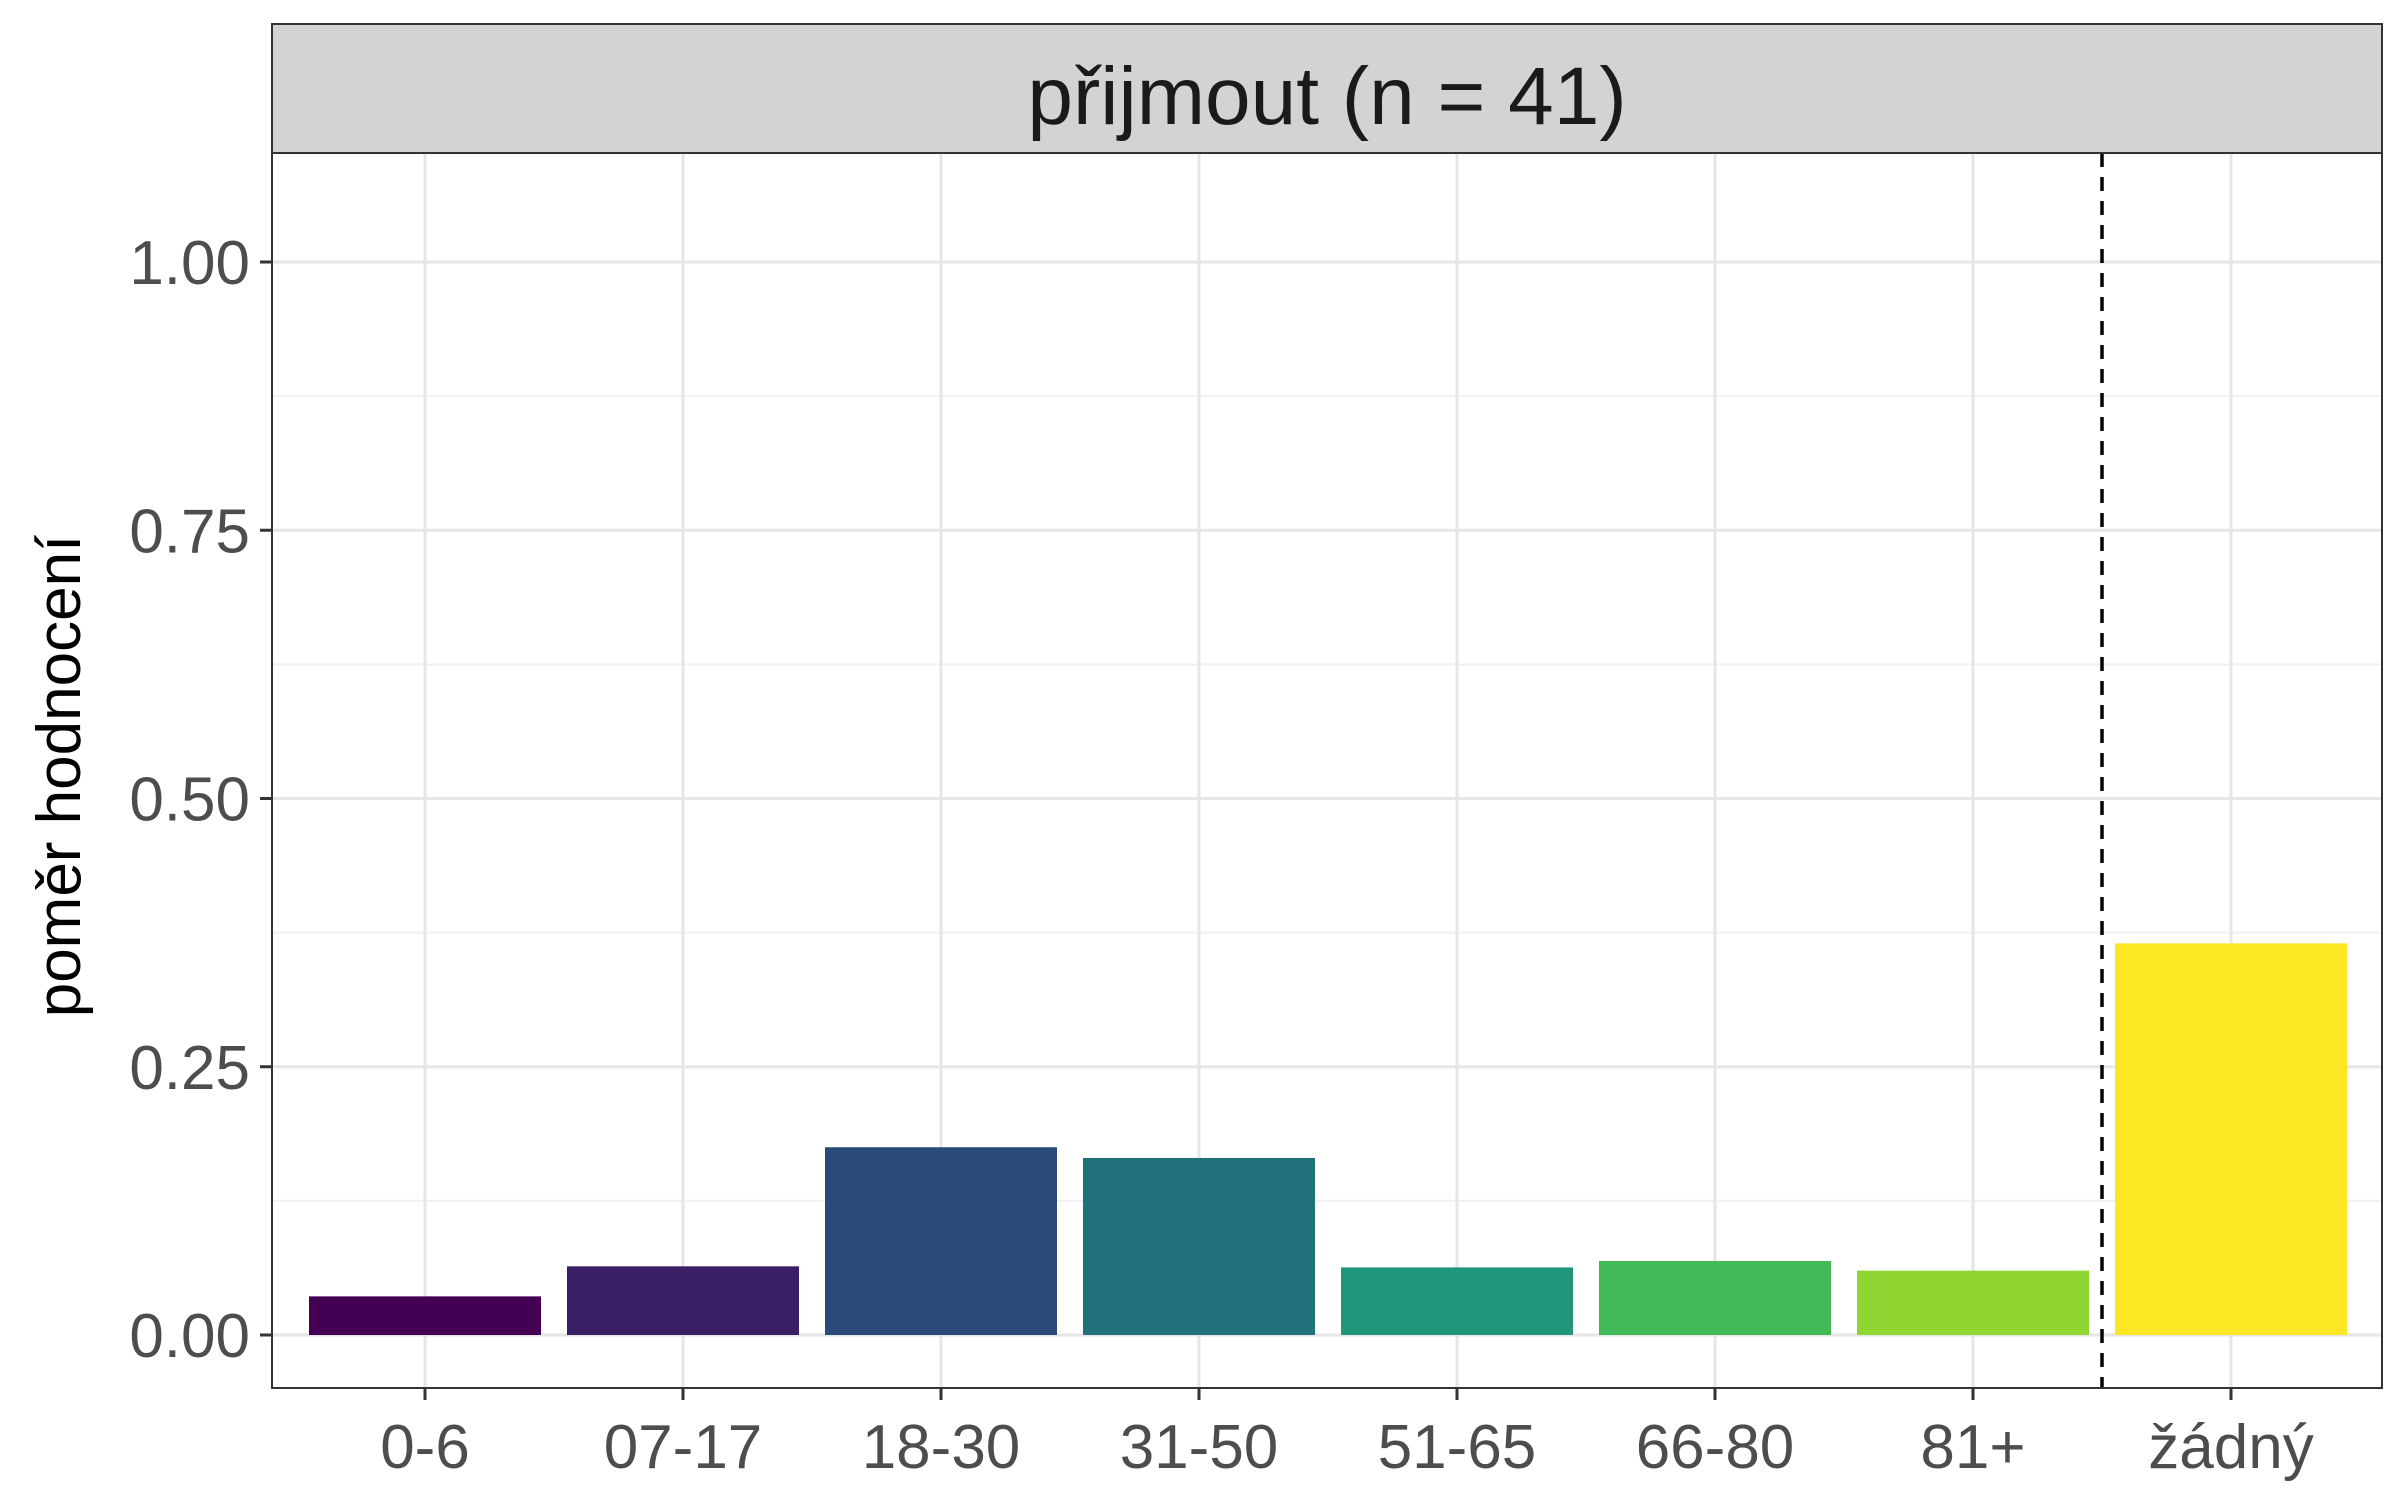  What do you see at coordinates (189, 263) in the screenshot?
I see `y-tick-label: 1.00` at bounding box center [189, 263].